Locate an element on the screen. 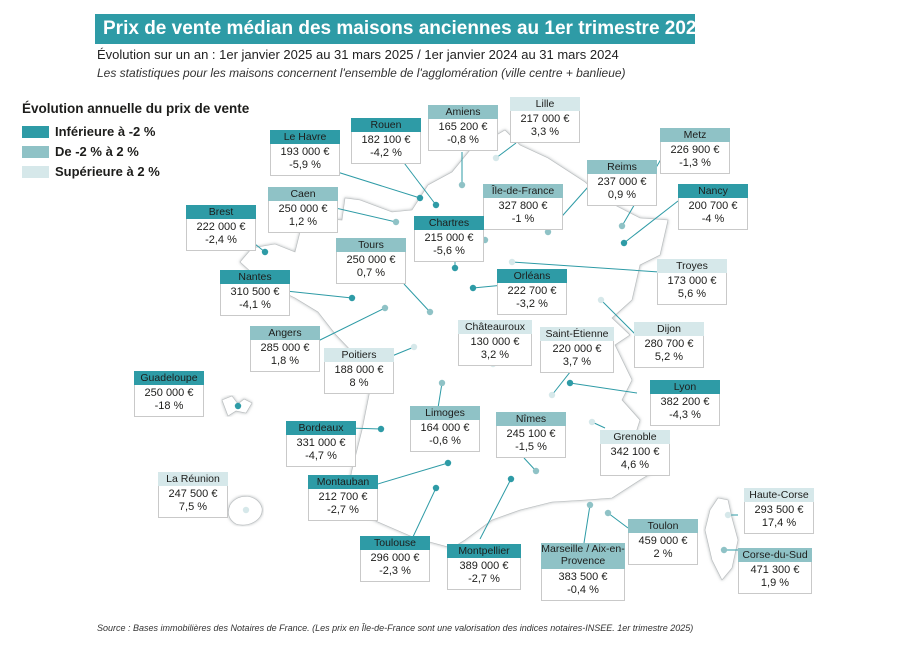 The height and width of the screenshot is (656, 900). city-change: -3,2 % is located at coordinates (532, 304).